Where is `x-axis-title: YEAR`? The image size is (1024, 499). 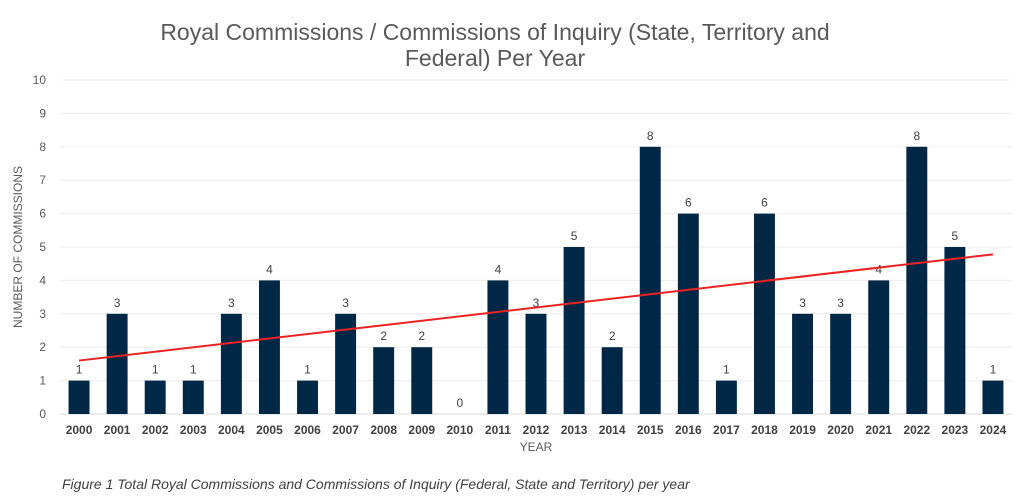 x-axis-title: YEAR is located at coordinates (536, 447).